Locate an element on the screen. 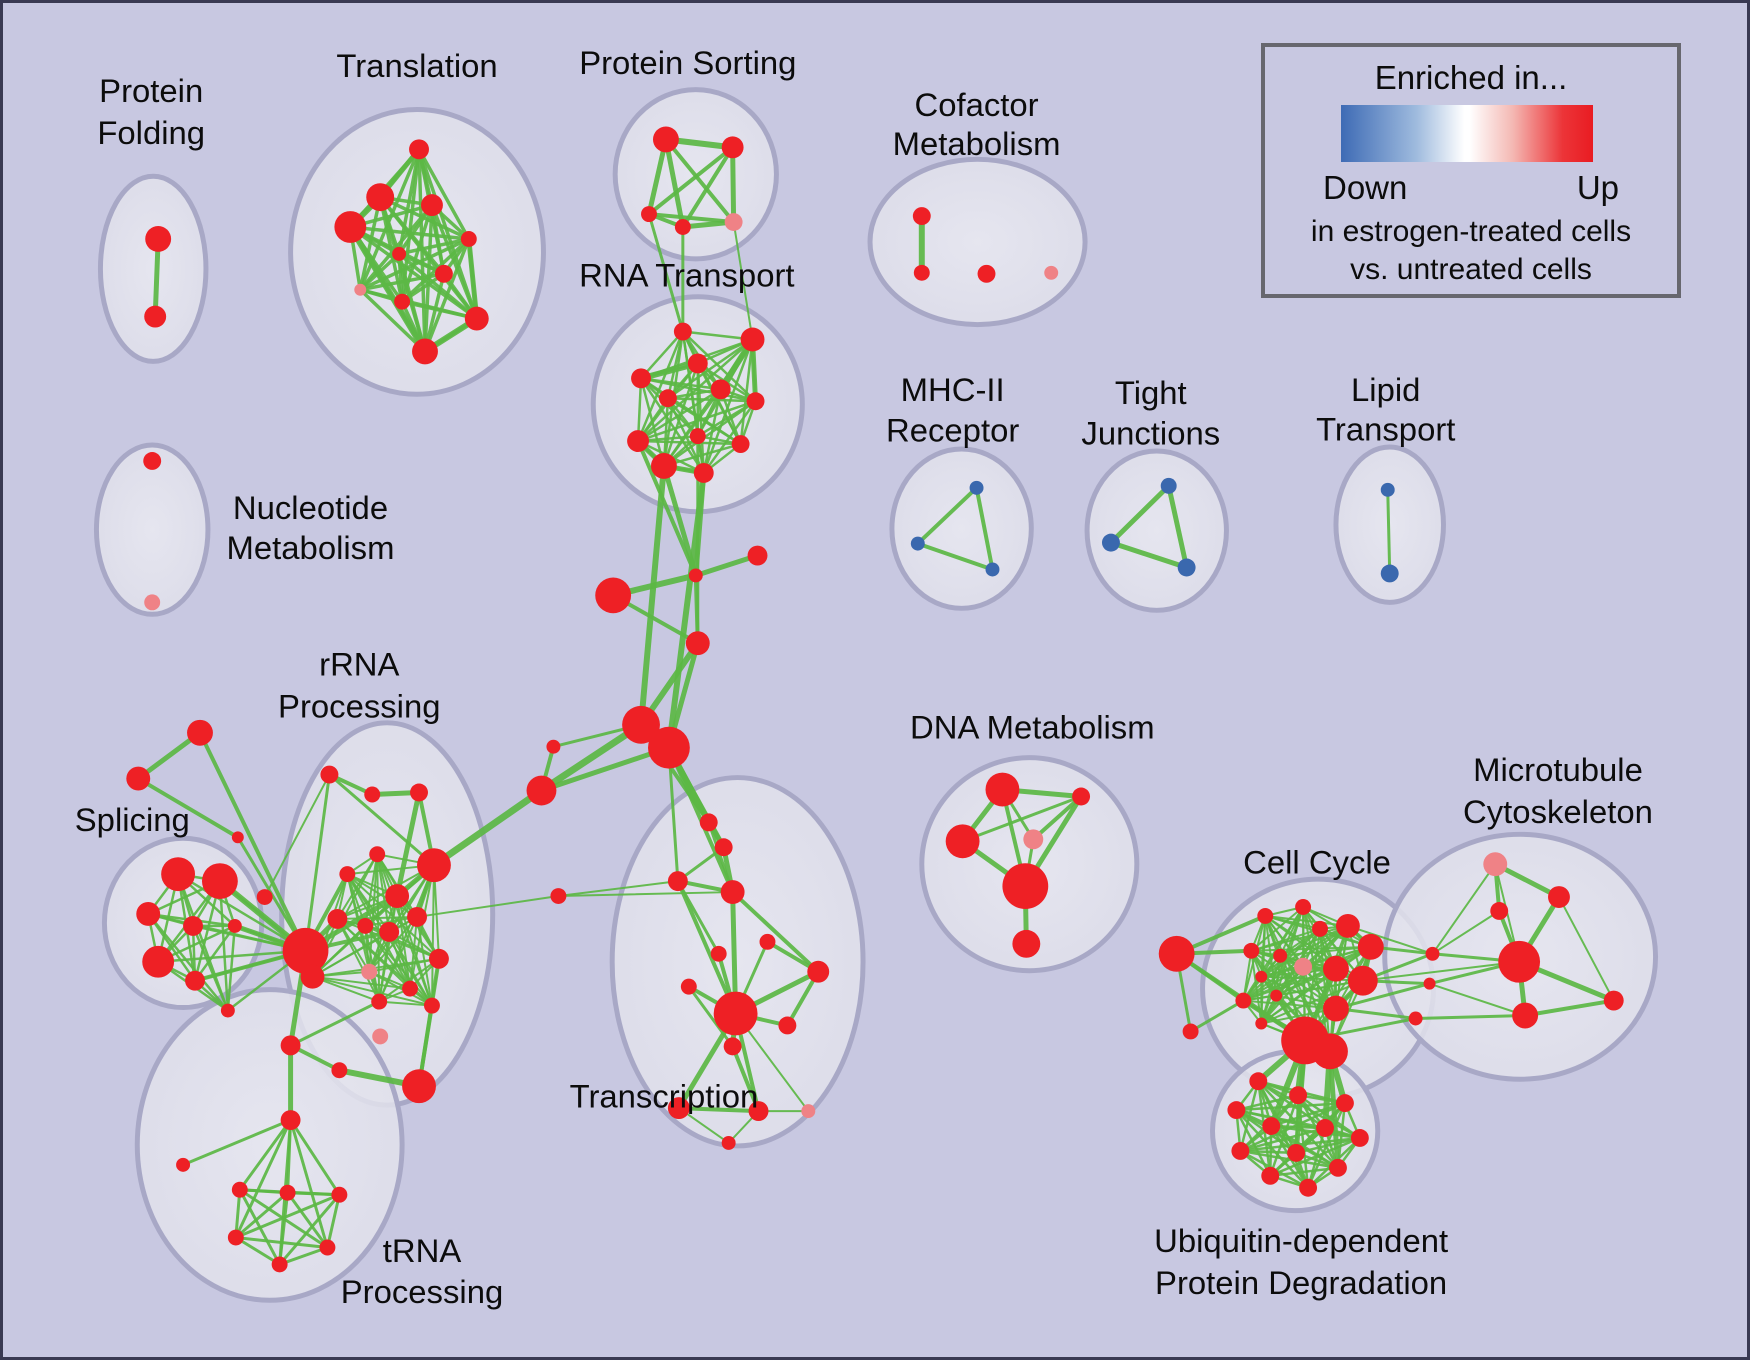  cluster-label-lipid-transport-line2: Transport is located at coordinates (1385, 429).